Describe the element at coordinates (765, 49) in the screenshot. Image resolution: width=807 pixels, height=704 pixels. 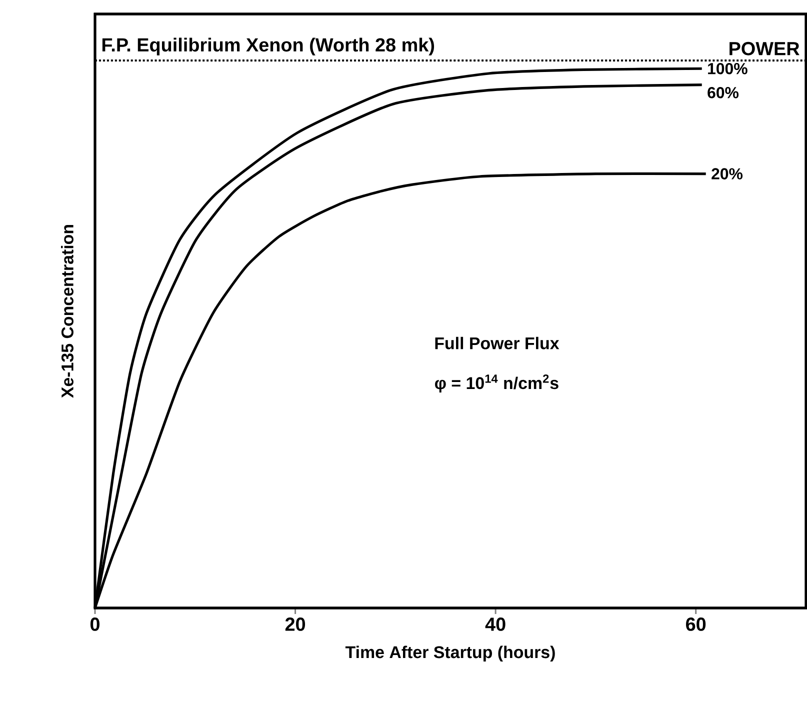
I see `legend-title: POWER` at that location.